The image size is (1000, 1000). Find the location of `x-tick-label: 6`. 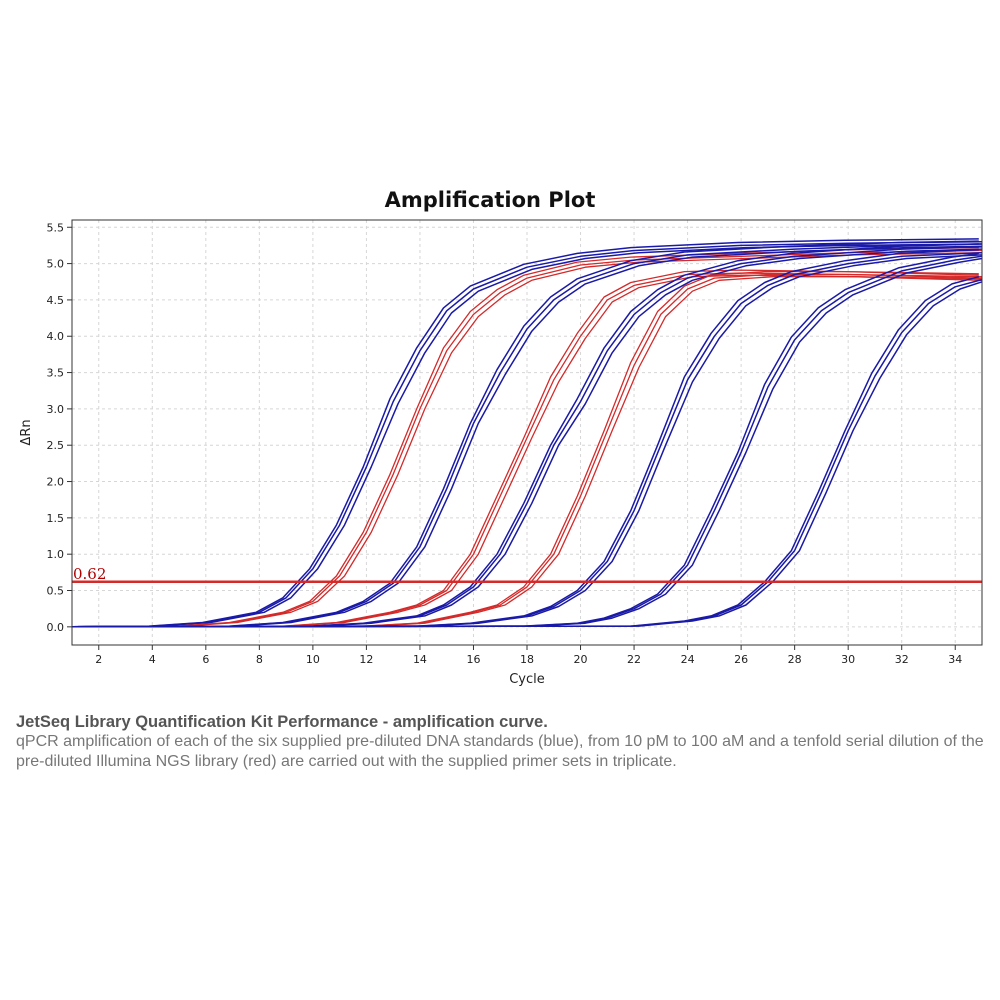

x-tick-label: 6 is located at coordinates (205, 659).